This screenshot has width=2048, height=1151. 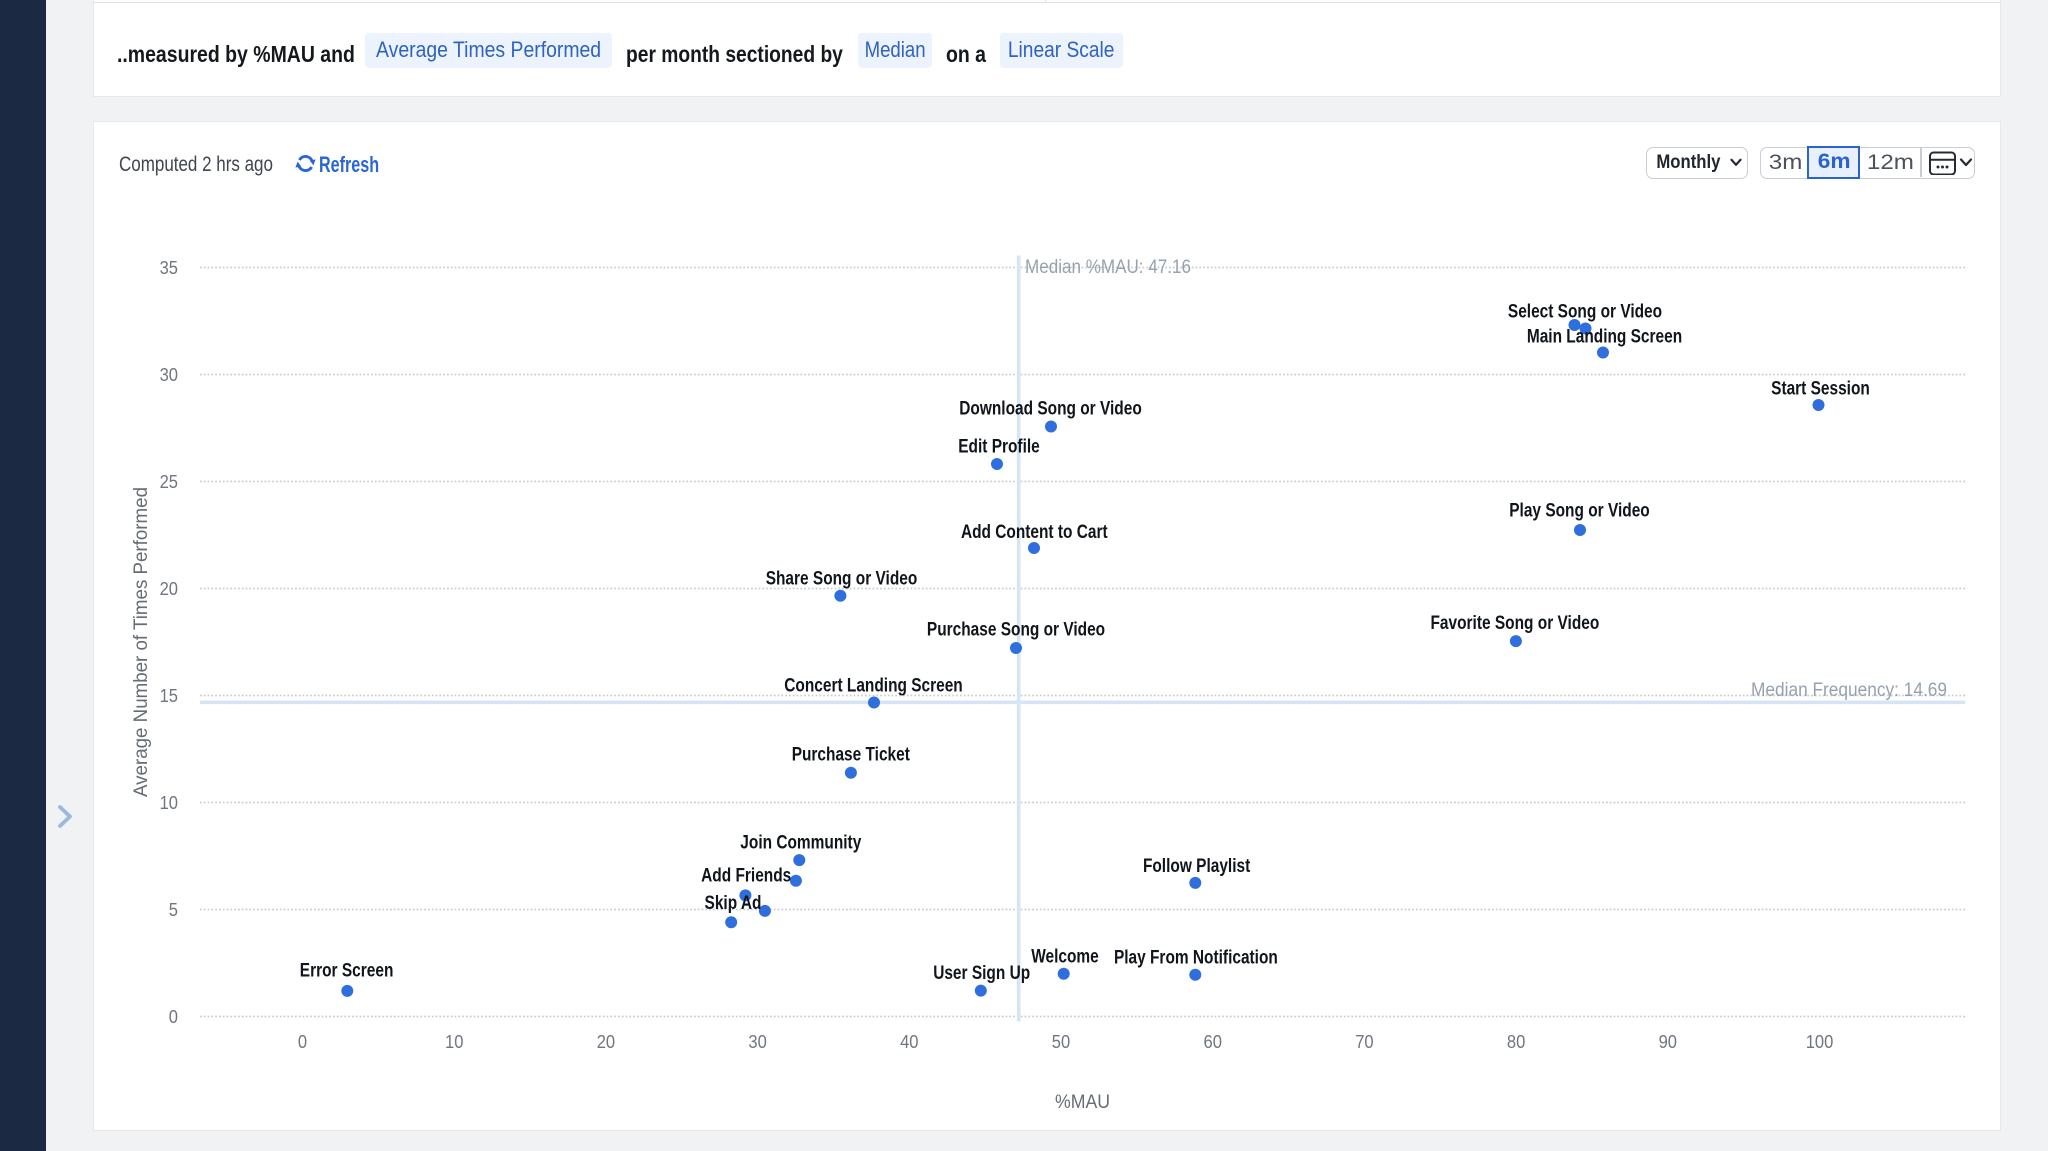 What do you see at coordinates (746, 876) in the screenshot?
I see `svg-text: Add Friends` at bounding box center [746, 876].